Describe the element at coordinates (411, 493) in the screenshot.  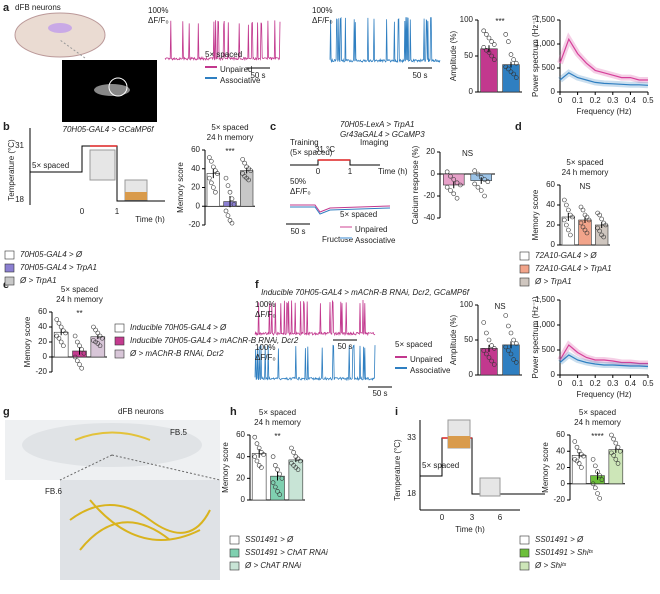
I see `annotation: 18` at that location.